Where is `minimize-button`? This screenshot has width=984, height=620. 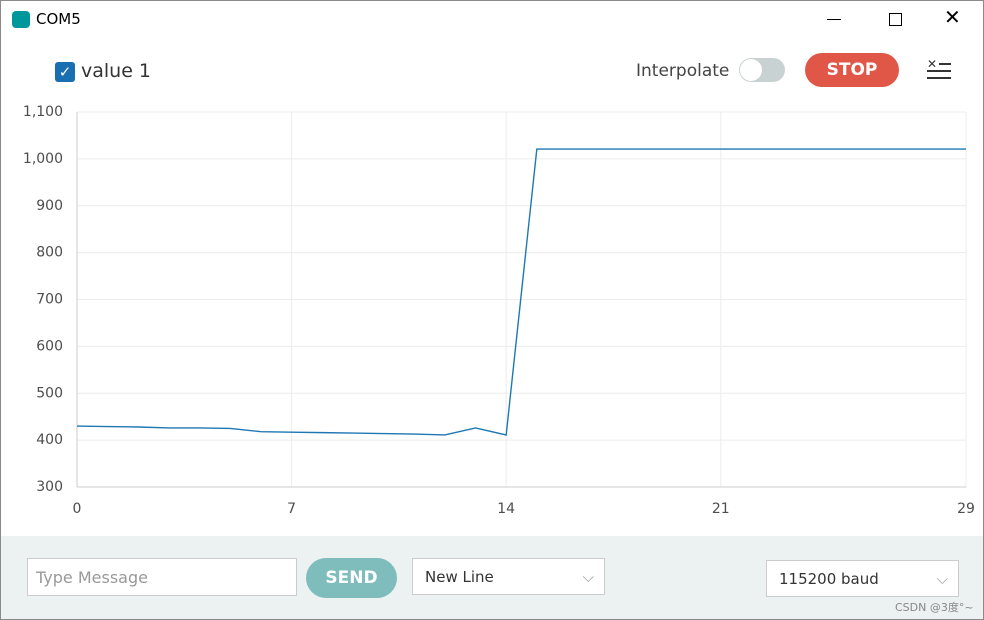 minimize-button is located at coordinates (834, 19).